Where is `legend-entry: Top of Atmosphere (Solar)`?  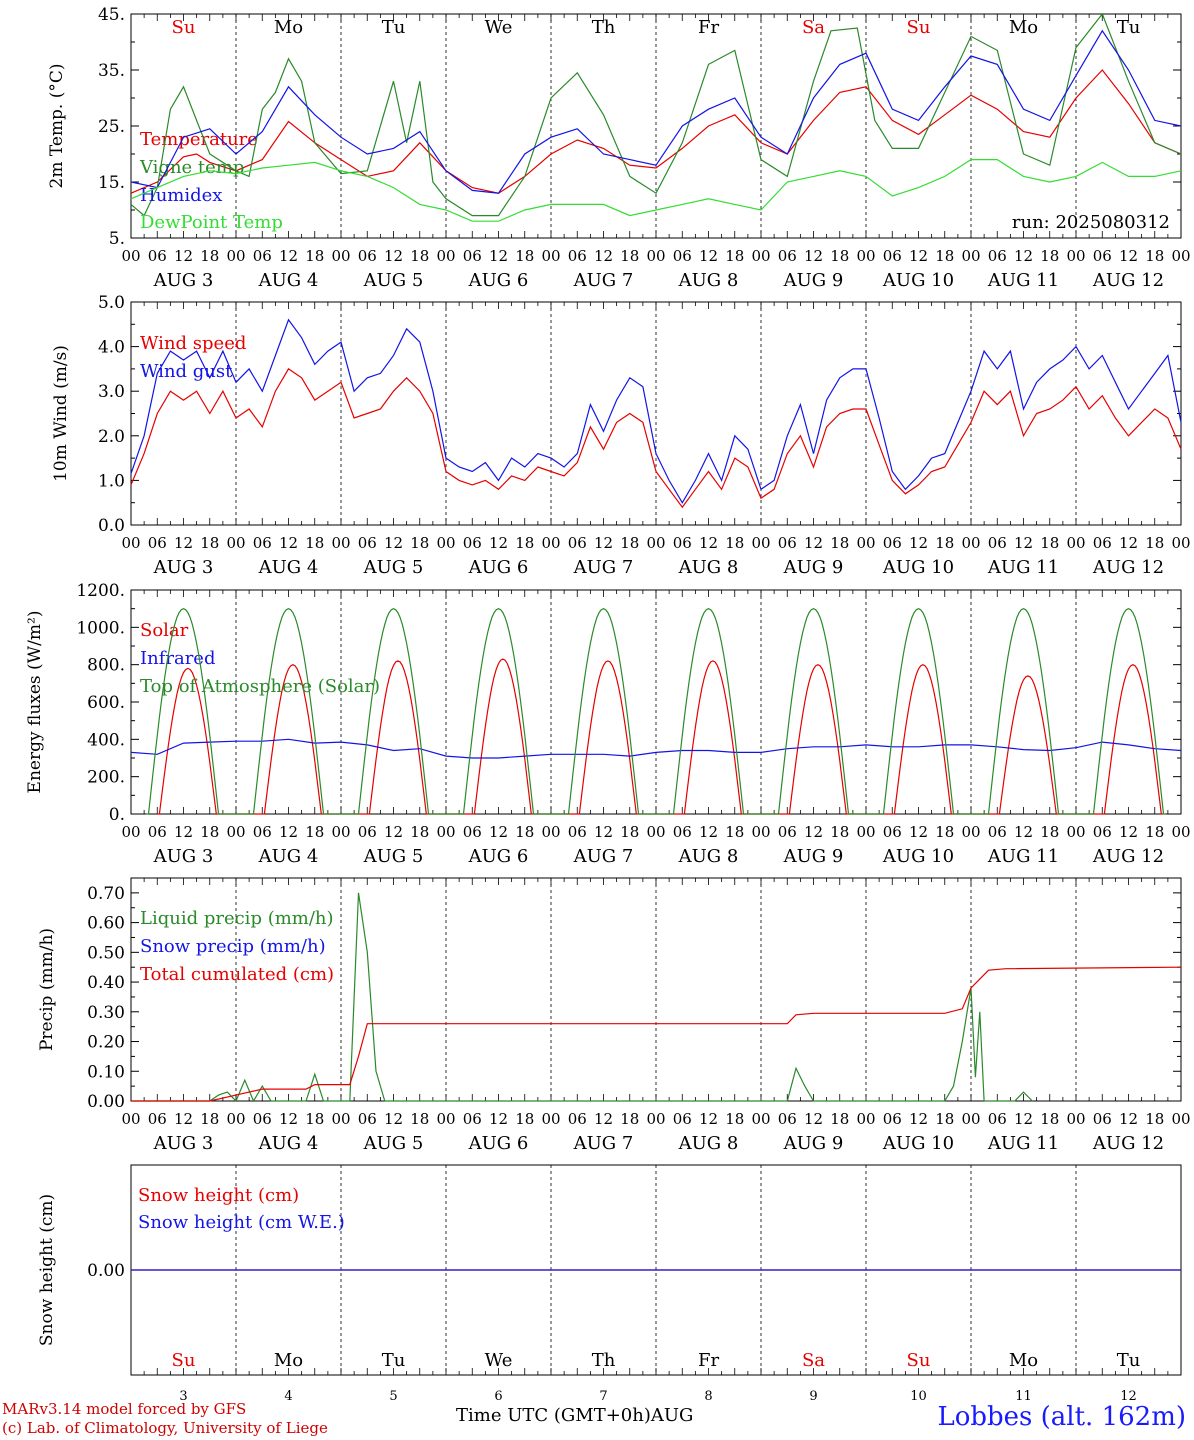 legend-entry: Top of Atmosphere (Solar) is located at coordinates (260, 686).